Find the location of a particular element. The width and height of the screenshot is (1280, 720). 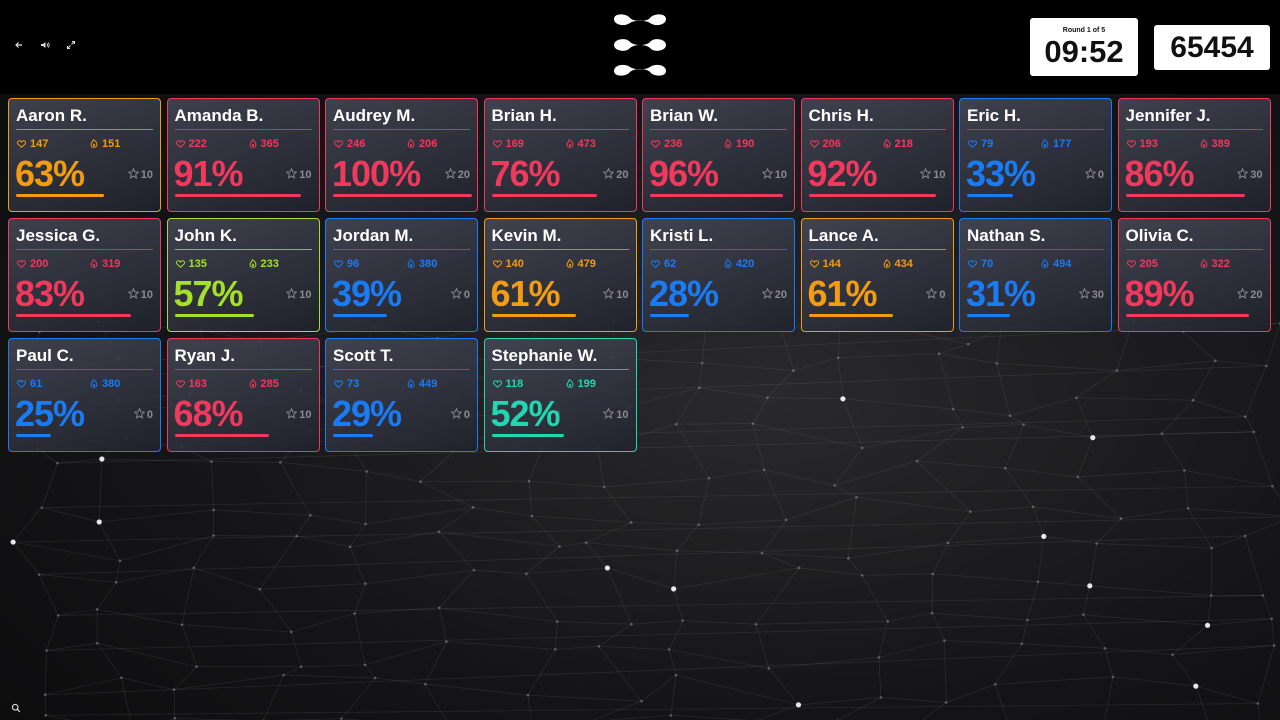

stars-count: 30 is located at coordinates (1256, 175).